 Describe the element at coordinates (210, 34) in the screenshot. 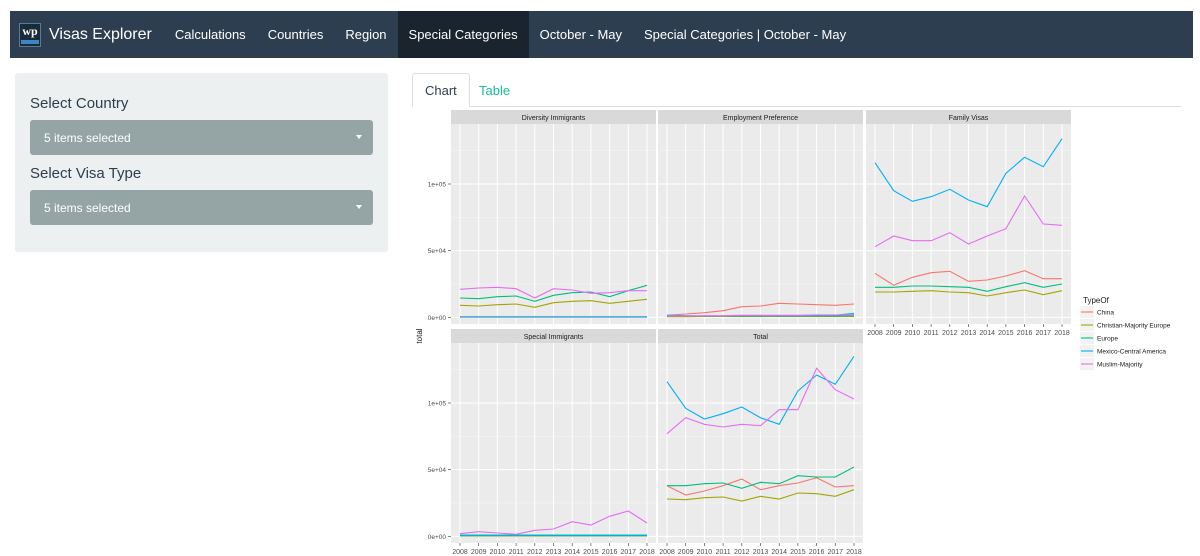

I see `nav-calculations: Calculations` at that location.